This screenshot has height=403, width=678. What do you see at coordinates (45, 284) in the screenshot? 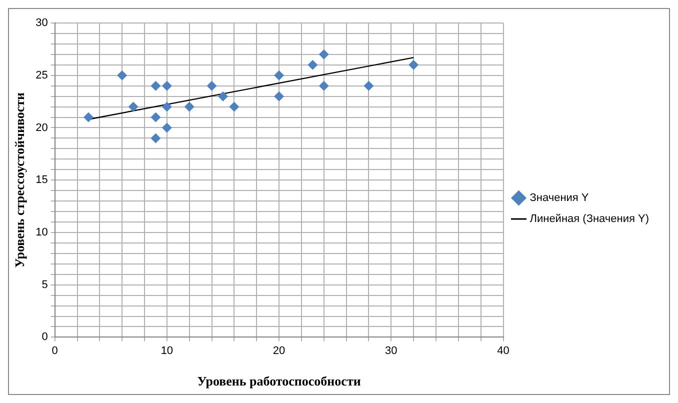
I see `y-tick-label: 5` at bounding box center [45, 284].